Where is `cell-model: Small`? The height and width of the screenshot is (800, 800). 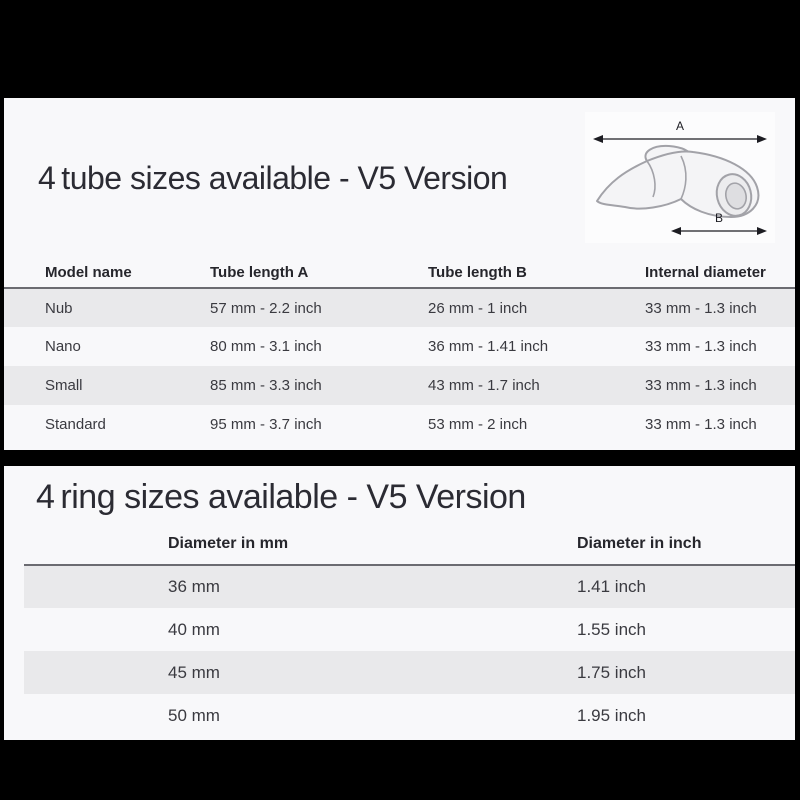
cell-model: Small is located at coordinates (64, 385).